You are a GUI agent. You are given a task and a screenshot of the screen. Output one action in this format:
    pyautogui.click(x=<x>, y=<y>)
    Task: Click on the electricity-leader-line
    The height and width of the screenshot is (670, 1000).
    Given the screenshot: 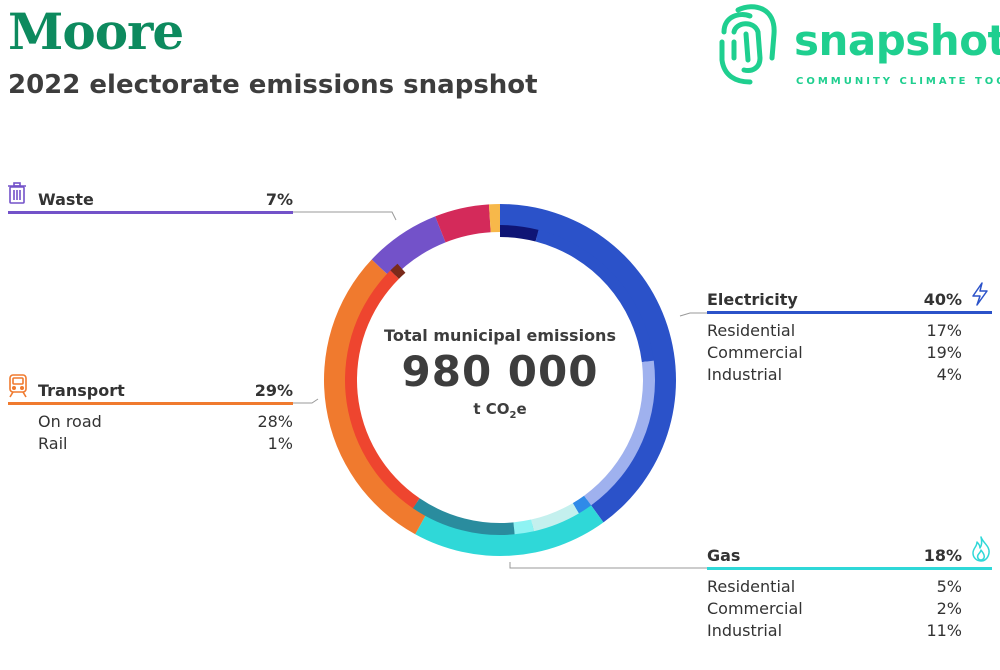 What is the action you would take?
    pyautogui.click(x=693, y=314)
    